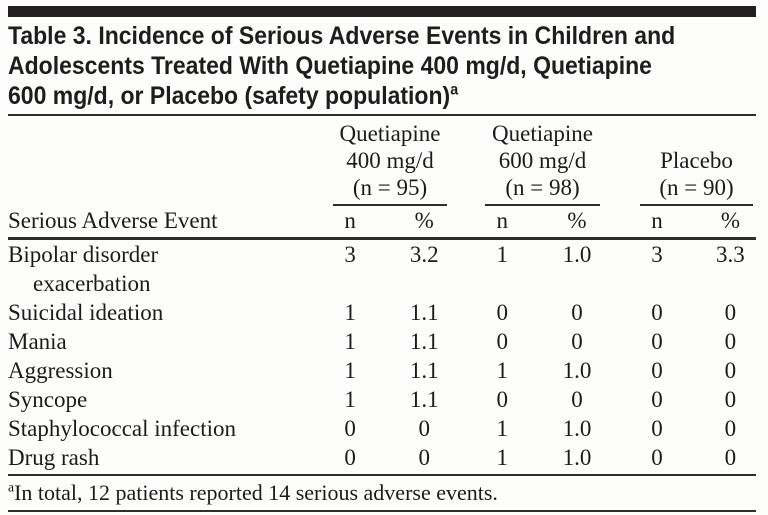  What do you see at coordinates (390, 457) in the screenshot?
I see `values-quetiapine-400: 0 0` at bounding box center [390, 457].